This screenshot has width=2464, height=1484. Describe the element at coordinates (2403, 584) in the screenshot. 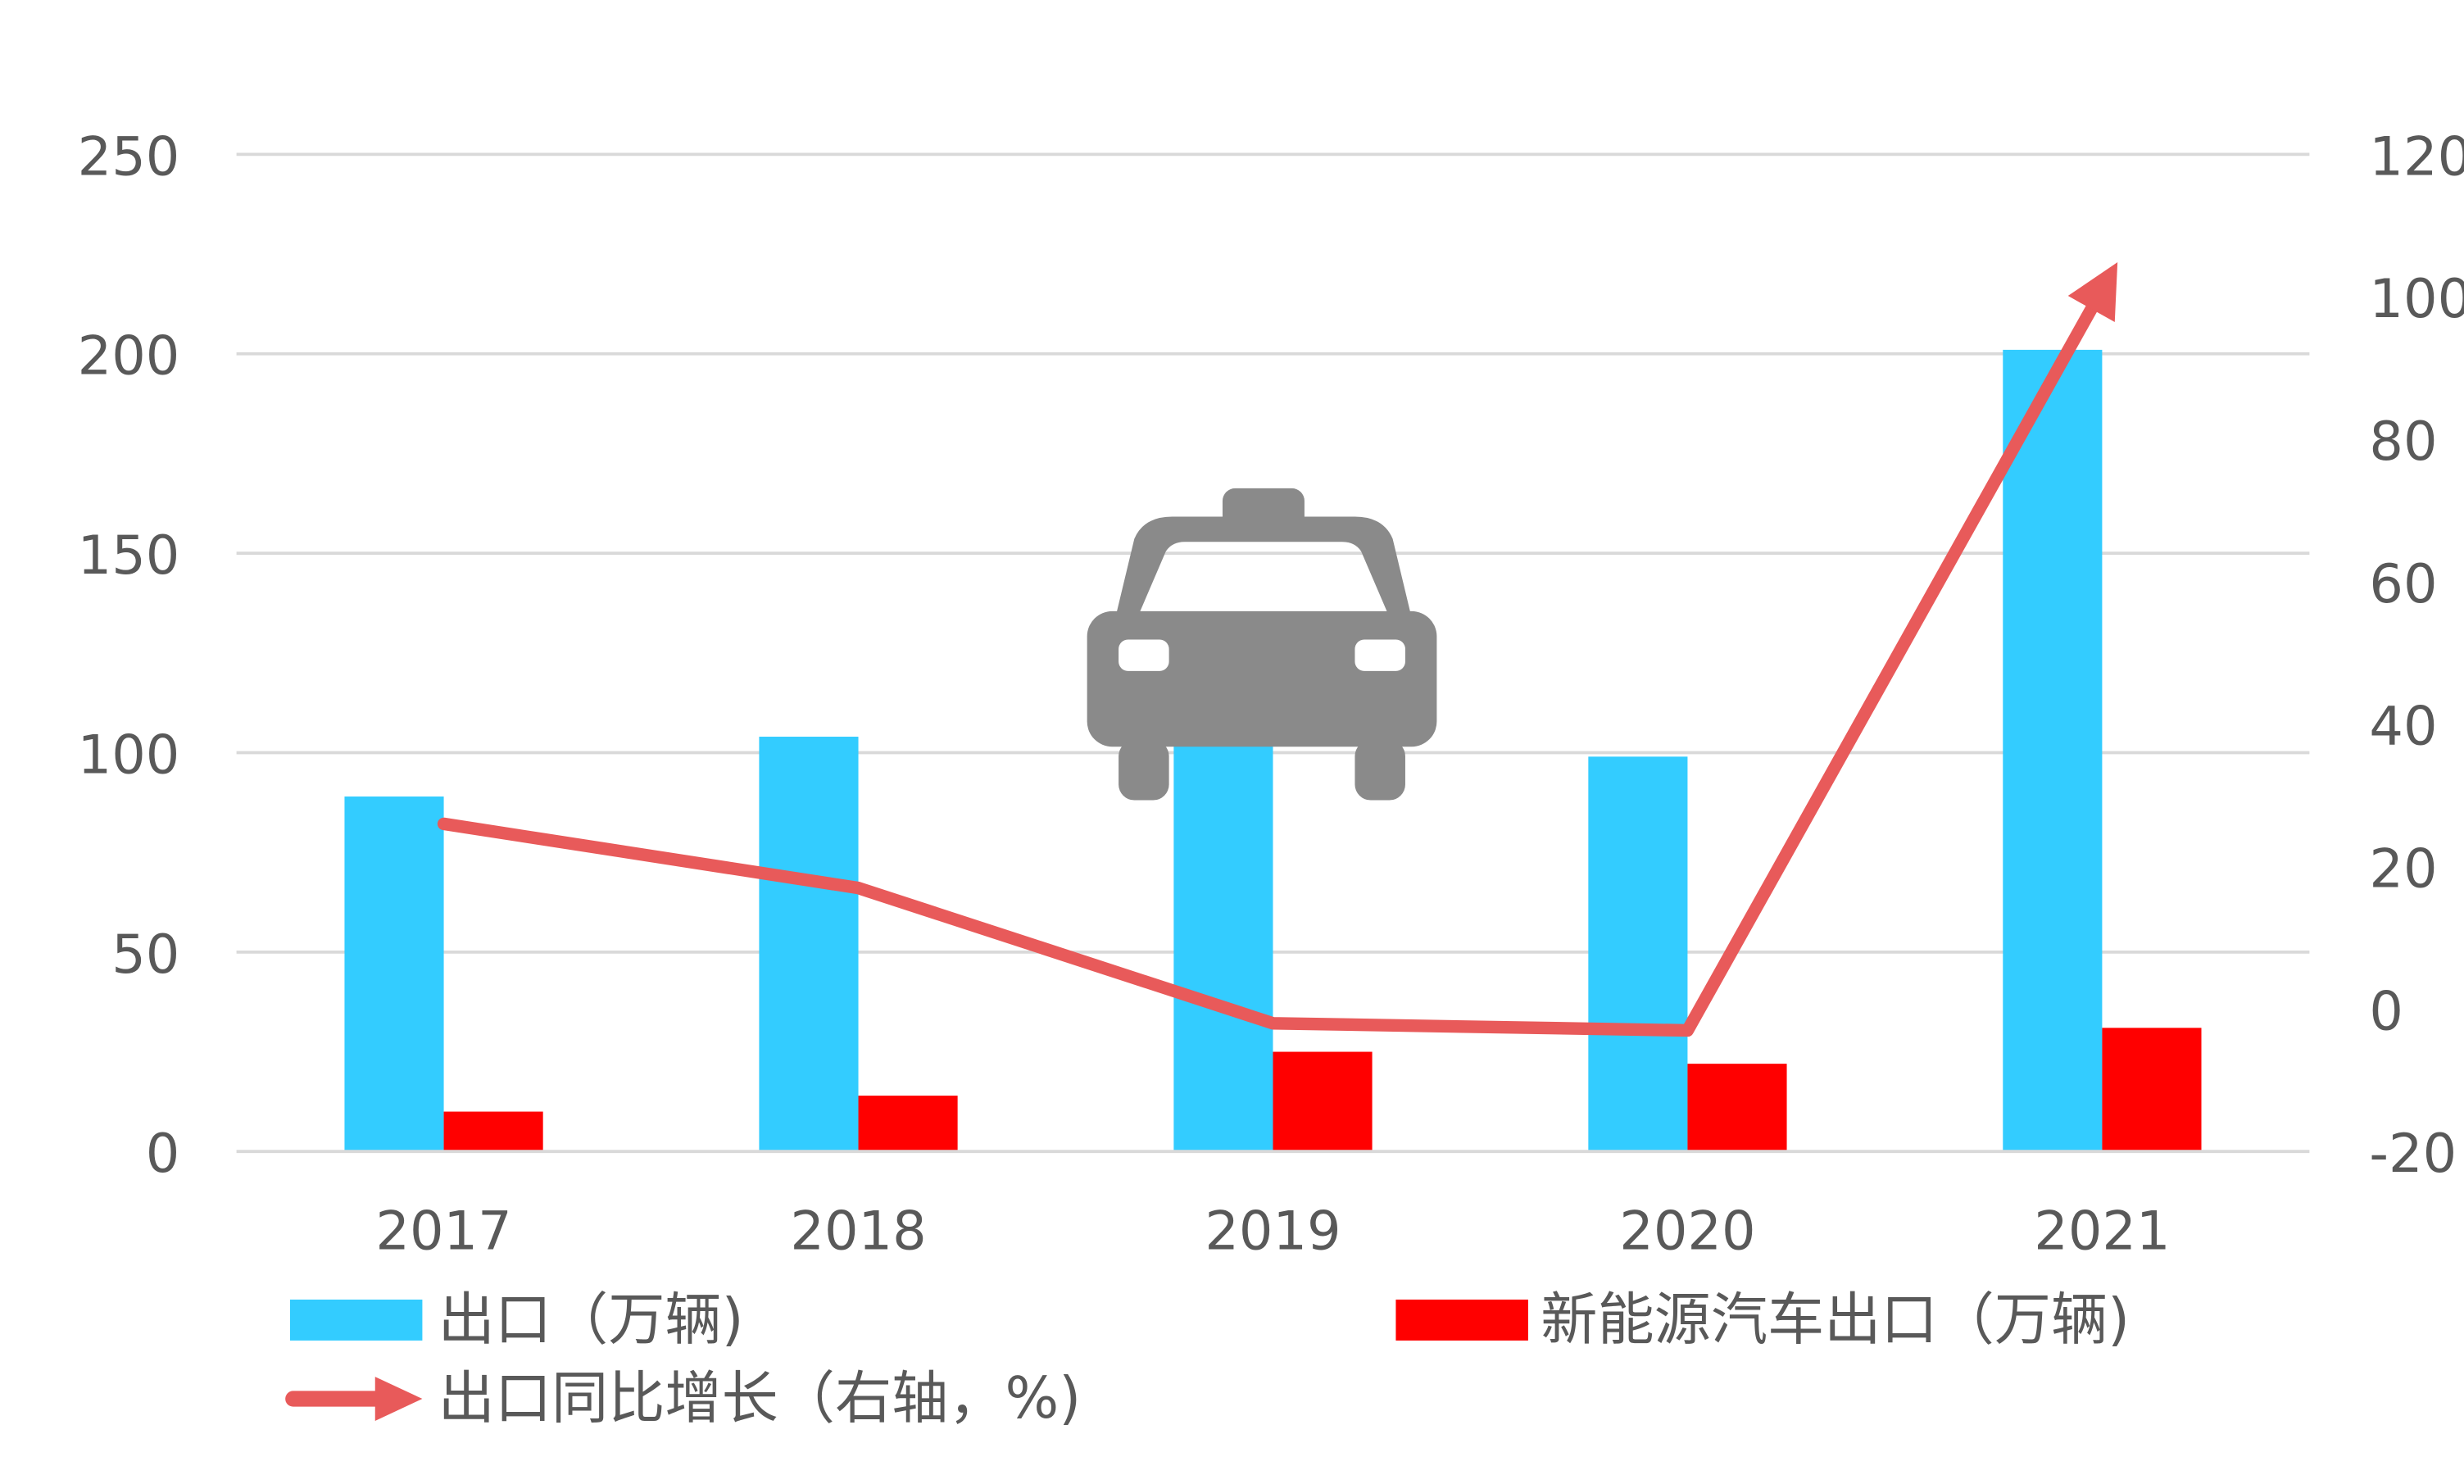

I see `right-tick-label: 60` at that location.